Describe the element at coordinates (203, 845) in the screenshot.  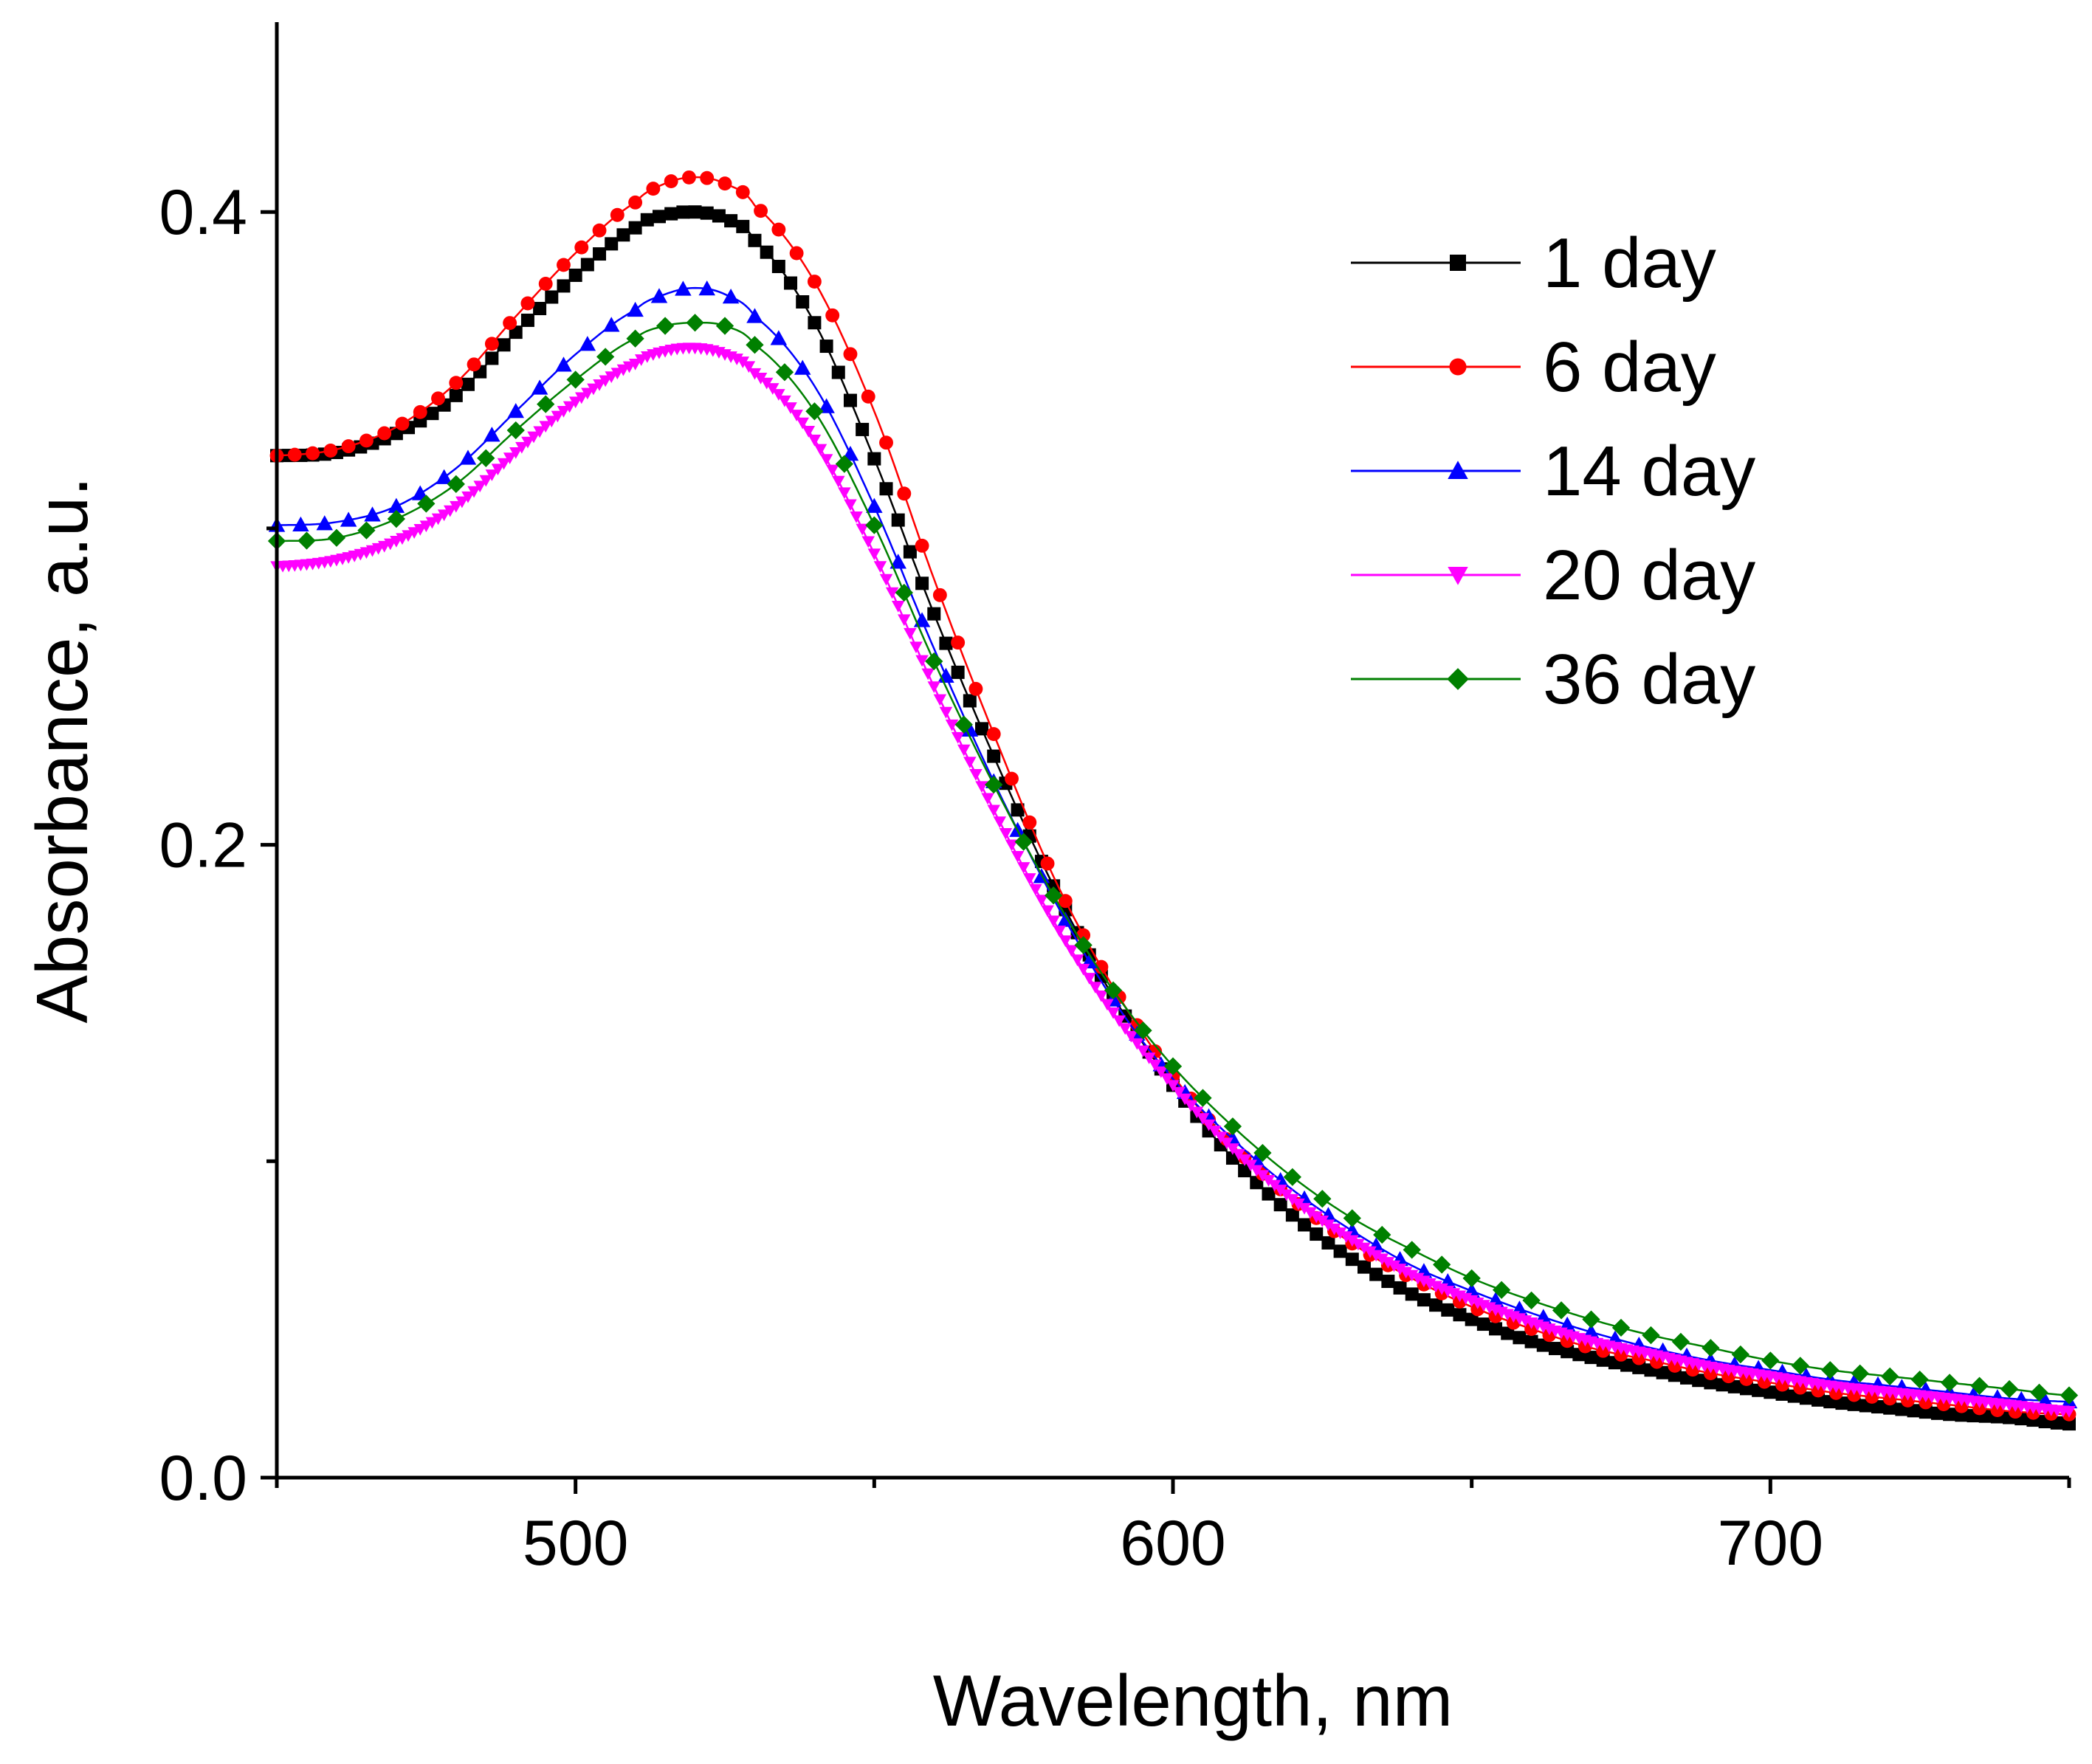
I see `y-tick-label: 0.2` at that location.